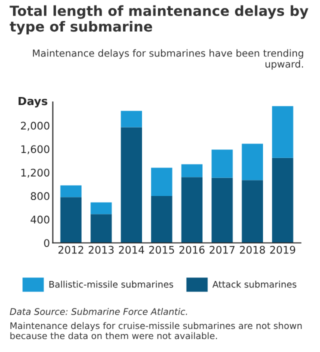 The height and width of the screenshot is (352, 320). What do you see at coordinates (40, 196) in the screenshot?
I see `y-tick-label: 800` at bounding box center [40, 196].